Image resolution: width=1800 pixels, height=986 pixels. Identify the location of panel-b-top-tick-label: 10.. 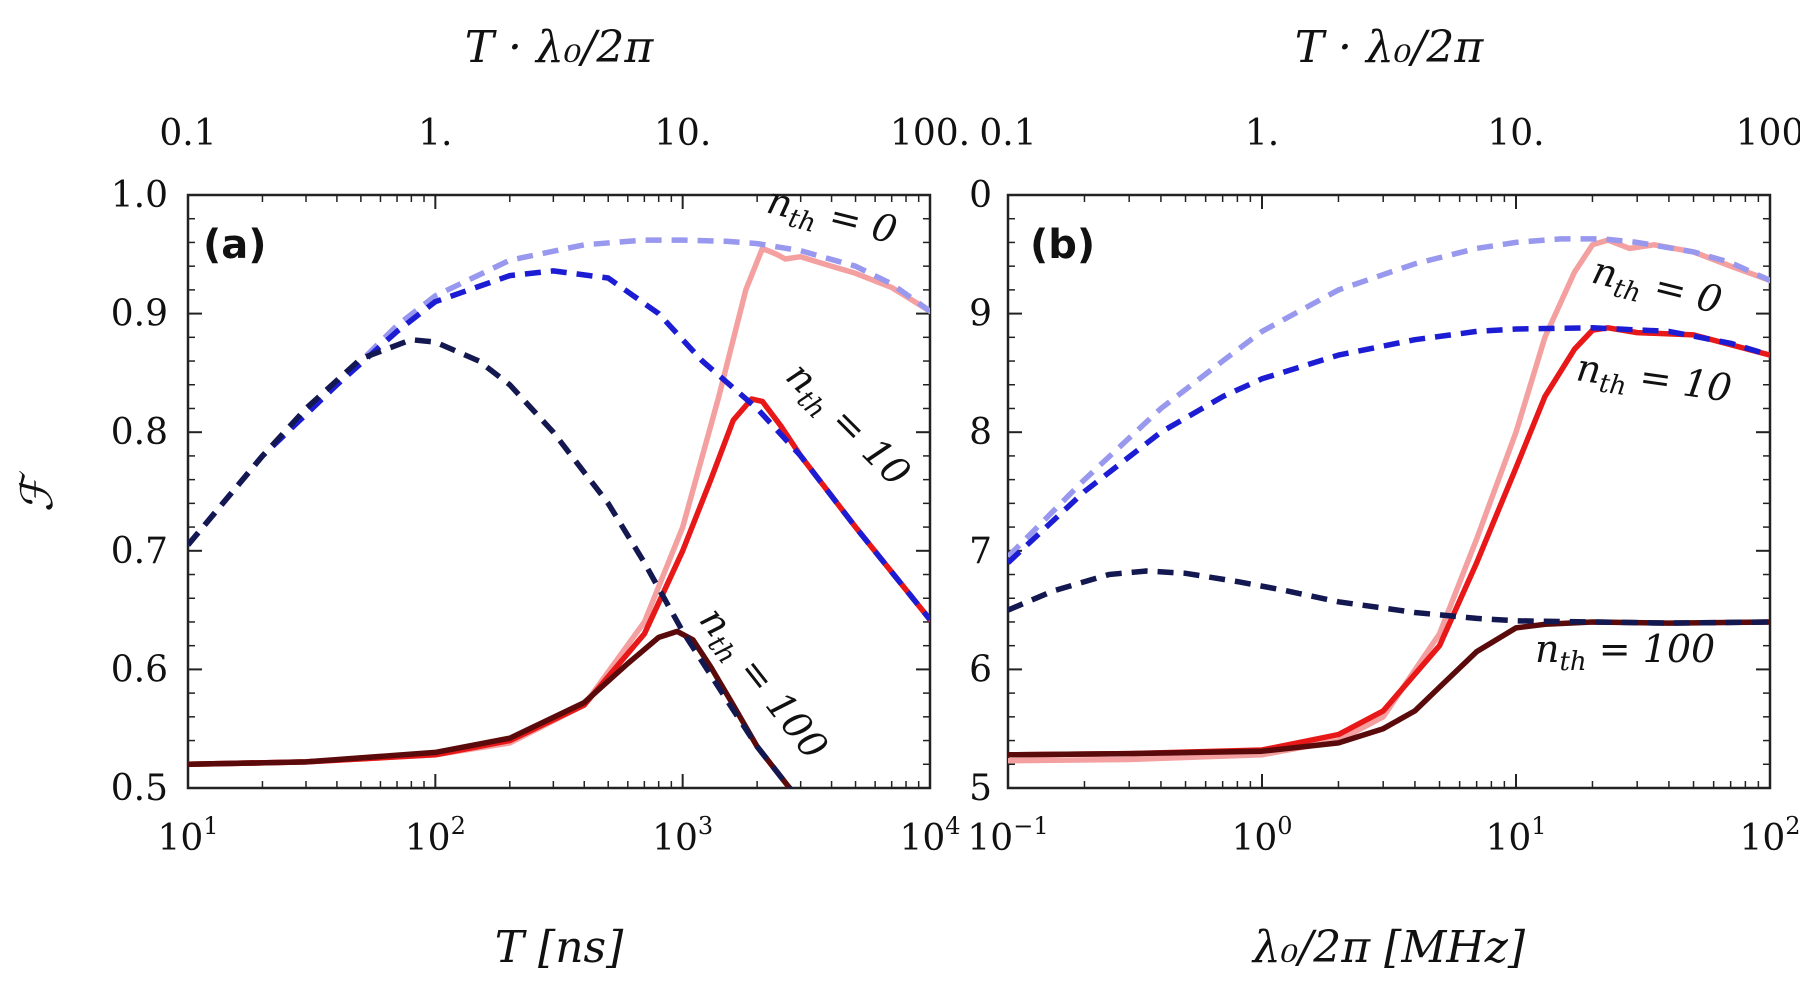
(1515, 133).